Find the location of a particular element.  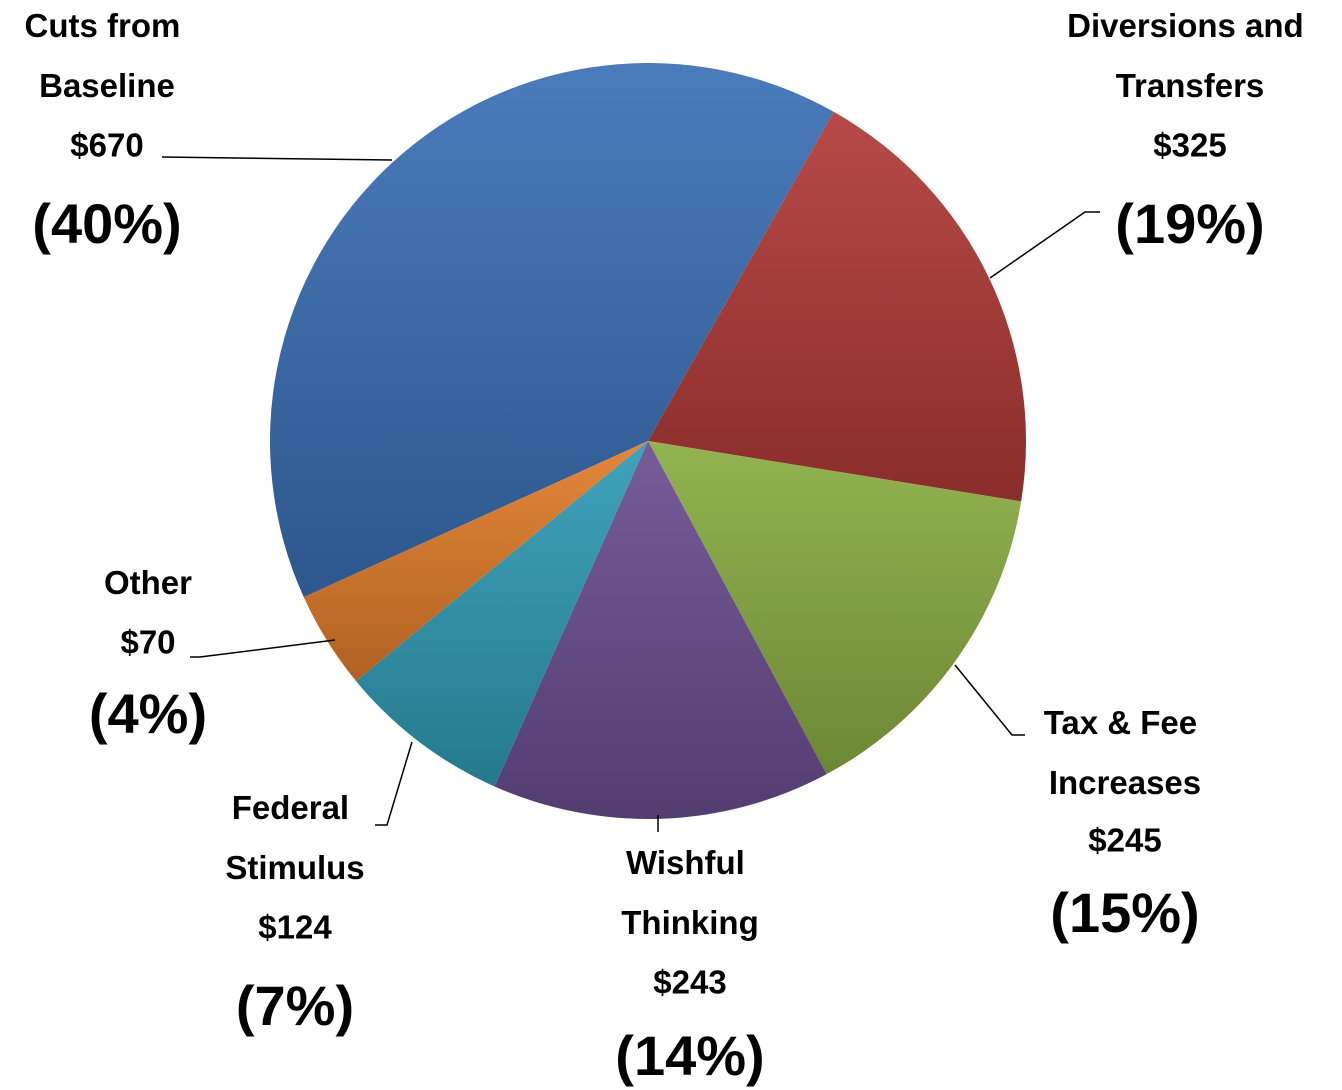

slice-percent: (14%) is located at coordinates (689, 1055).